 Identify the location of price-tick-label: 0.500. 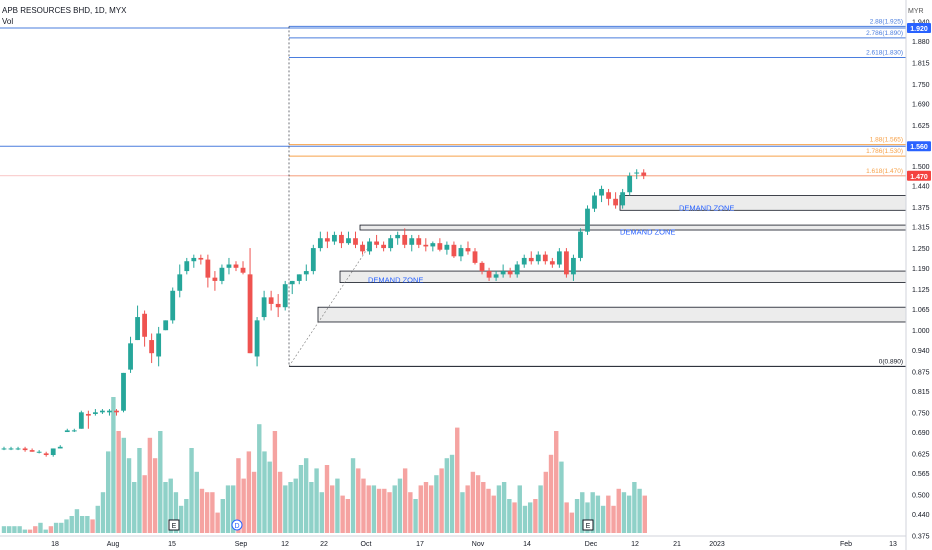
(921, 495).